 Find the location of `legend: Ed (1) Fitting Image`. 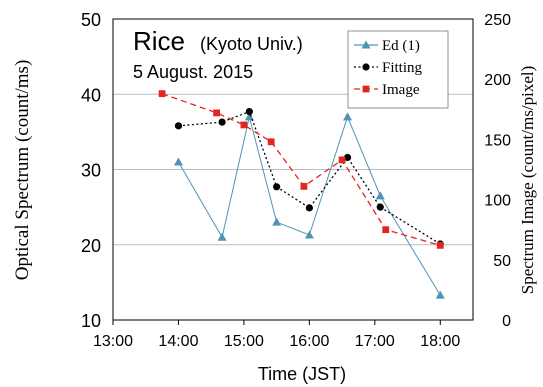

legend: Ed (1) Fitting Image is located at coordinates (398, 69).